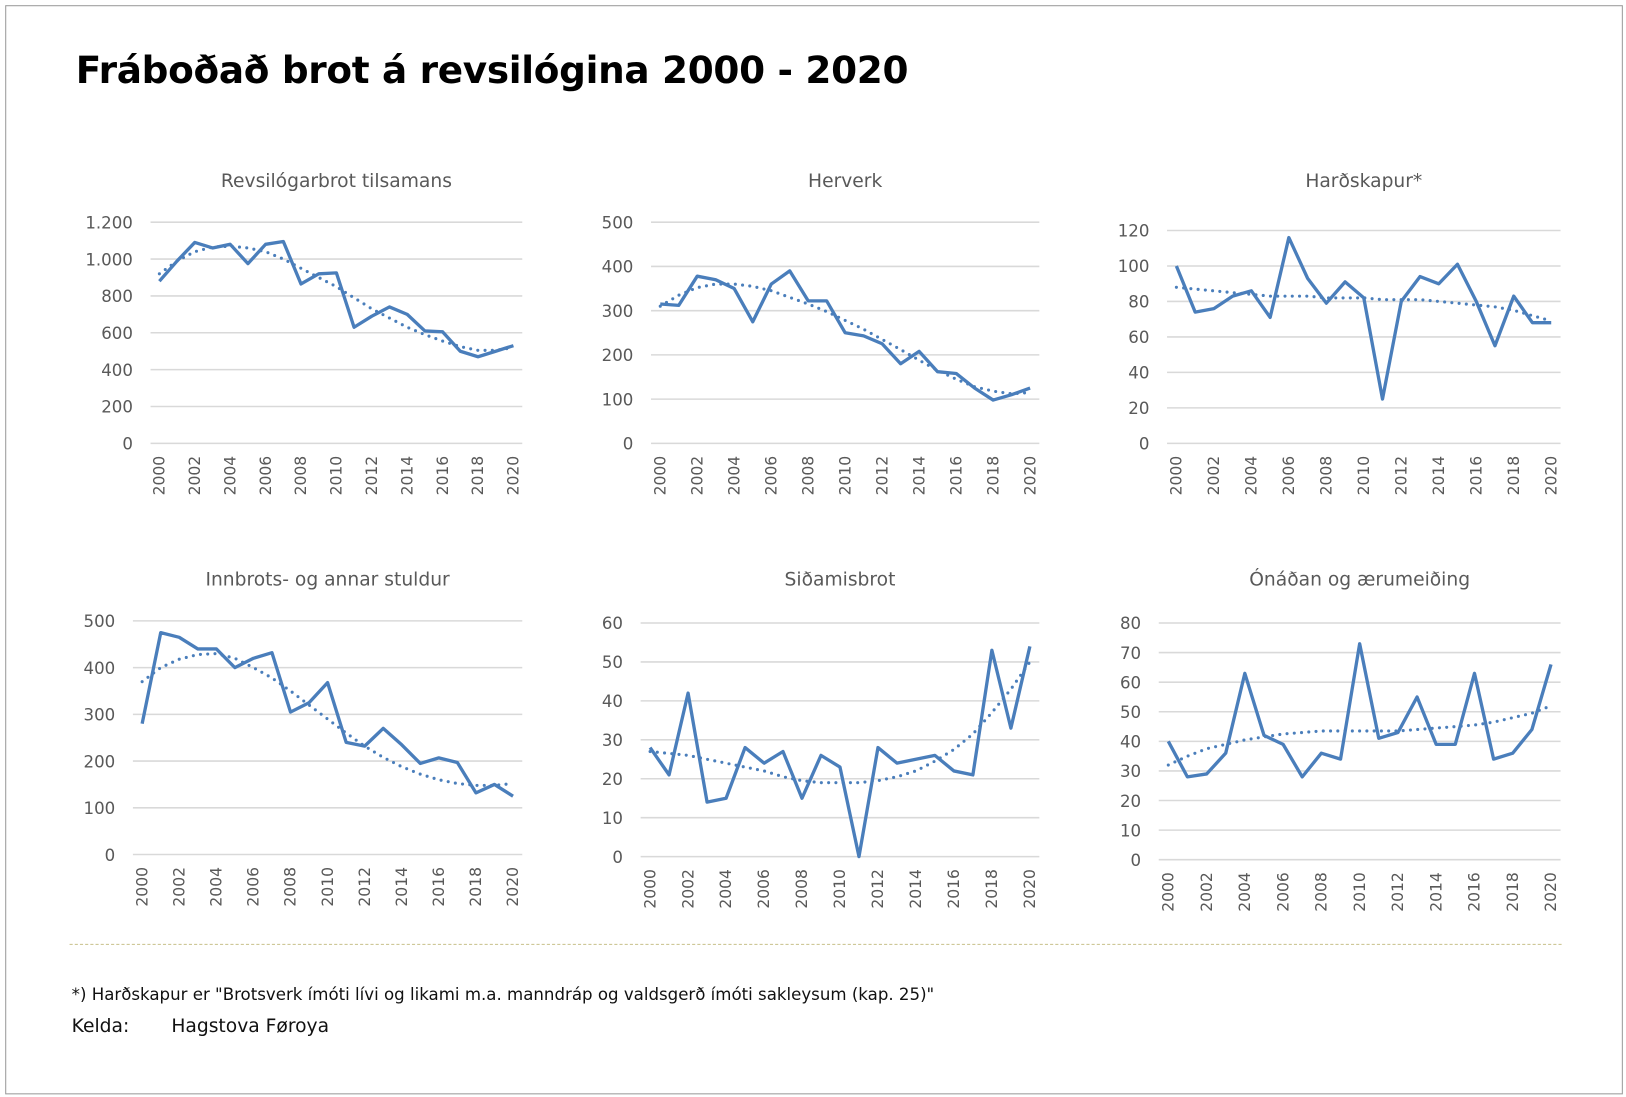 The height and width of the screenshot is (1097, 1626). Describe the element at coordinates (100, 1026) in the screenshot. I see `source-label: Kelda:` at that location.